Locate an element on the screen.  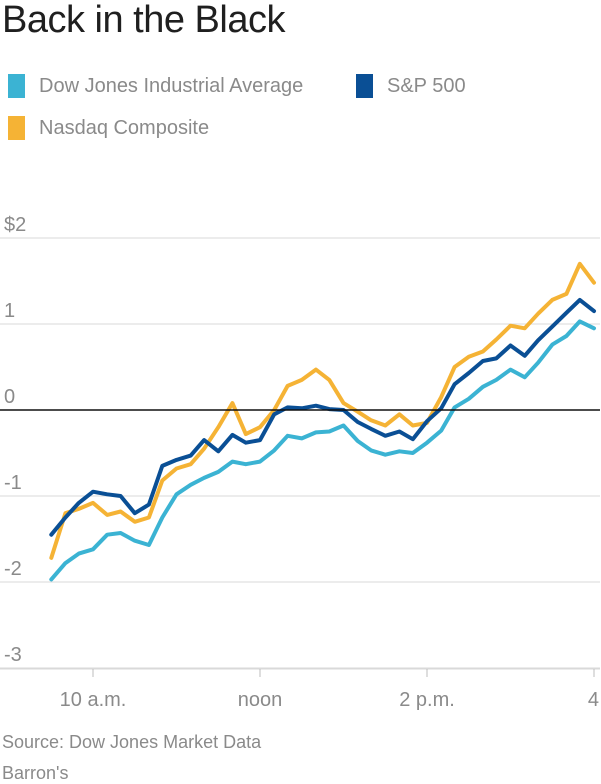
legend-label-sp500: S&P 500 is located at coordinates (426, 85).